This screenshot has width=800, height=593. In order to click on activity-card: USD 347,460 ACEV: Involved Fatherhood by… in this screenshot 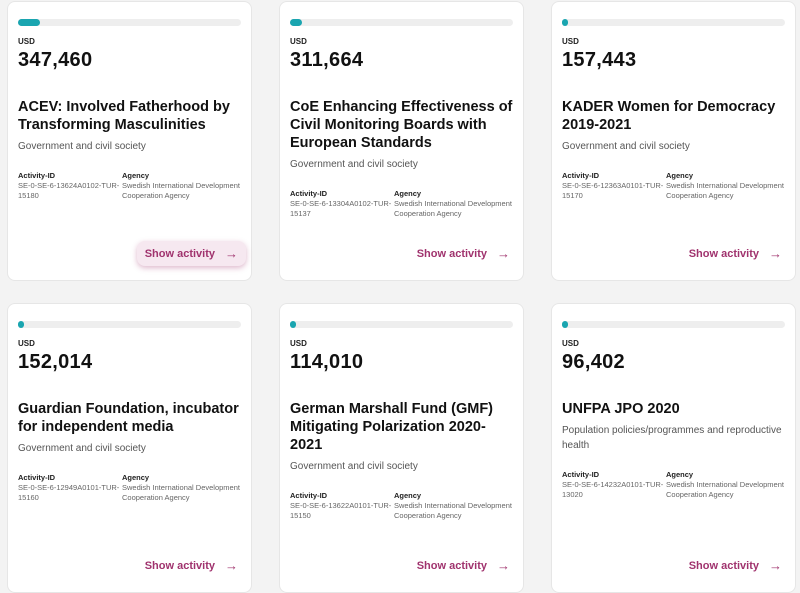, I will do `click(129, 141)`.